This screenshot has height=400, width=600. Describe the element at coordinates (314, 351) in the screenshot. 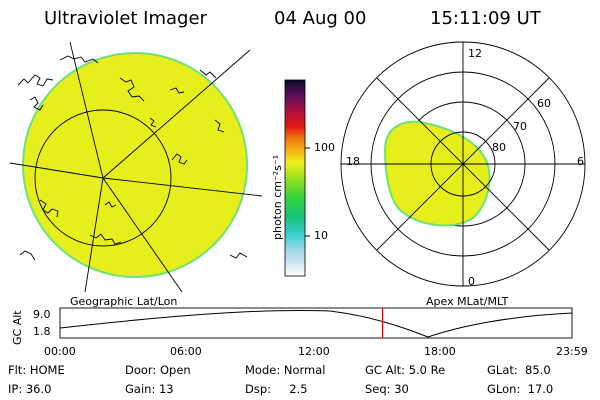

I see `timeline-tick-1200: 12:00` at that location.